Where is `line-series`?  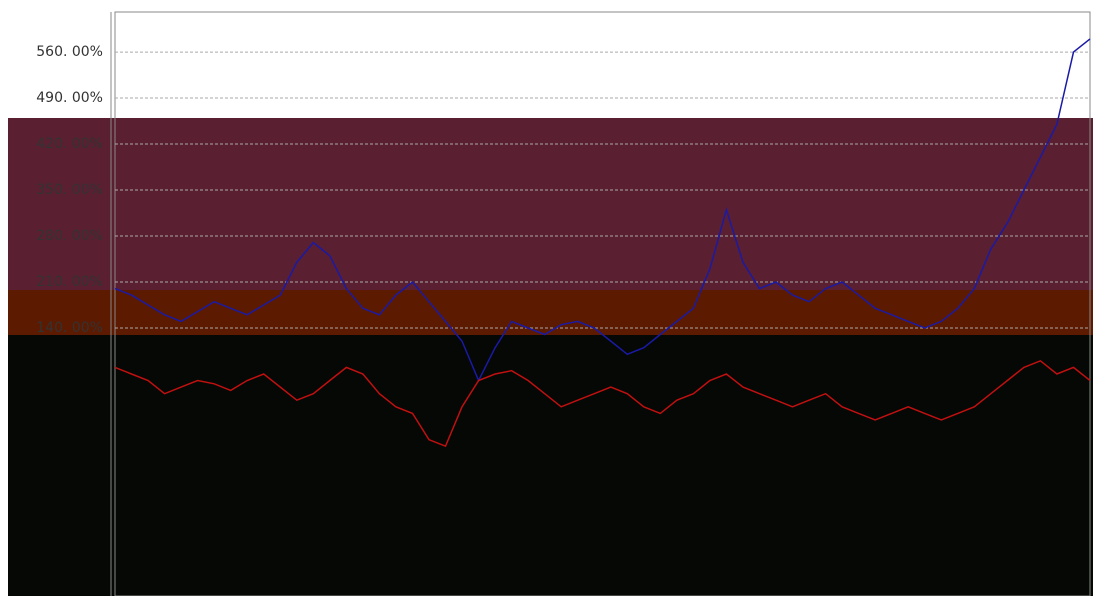
line-series is located at coordinates (602, 403).